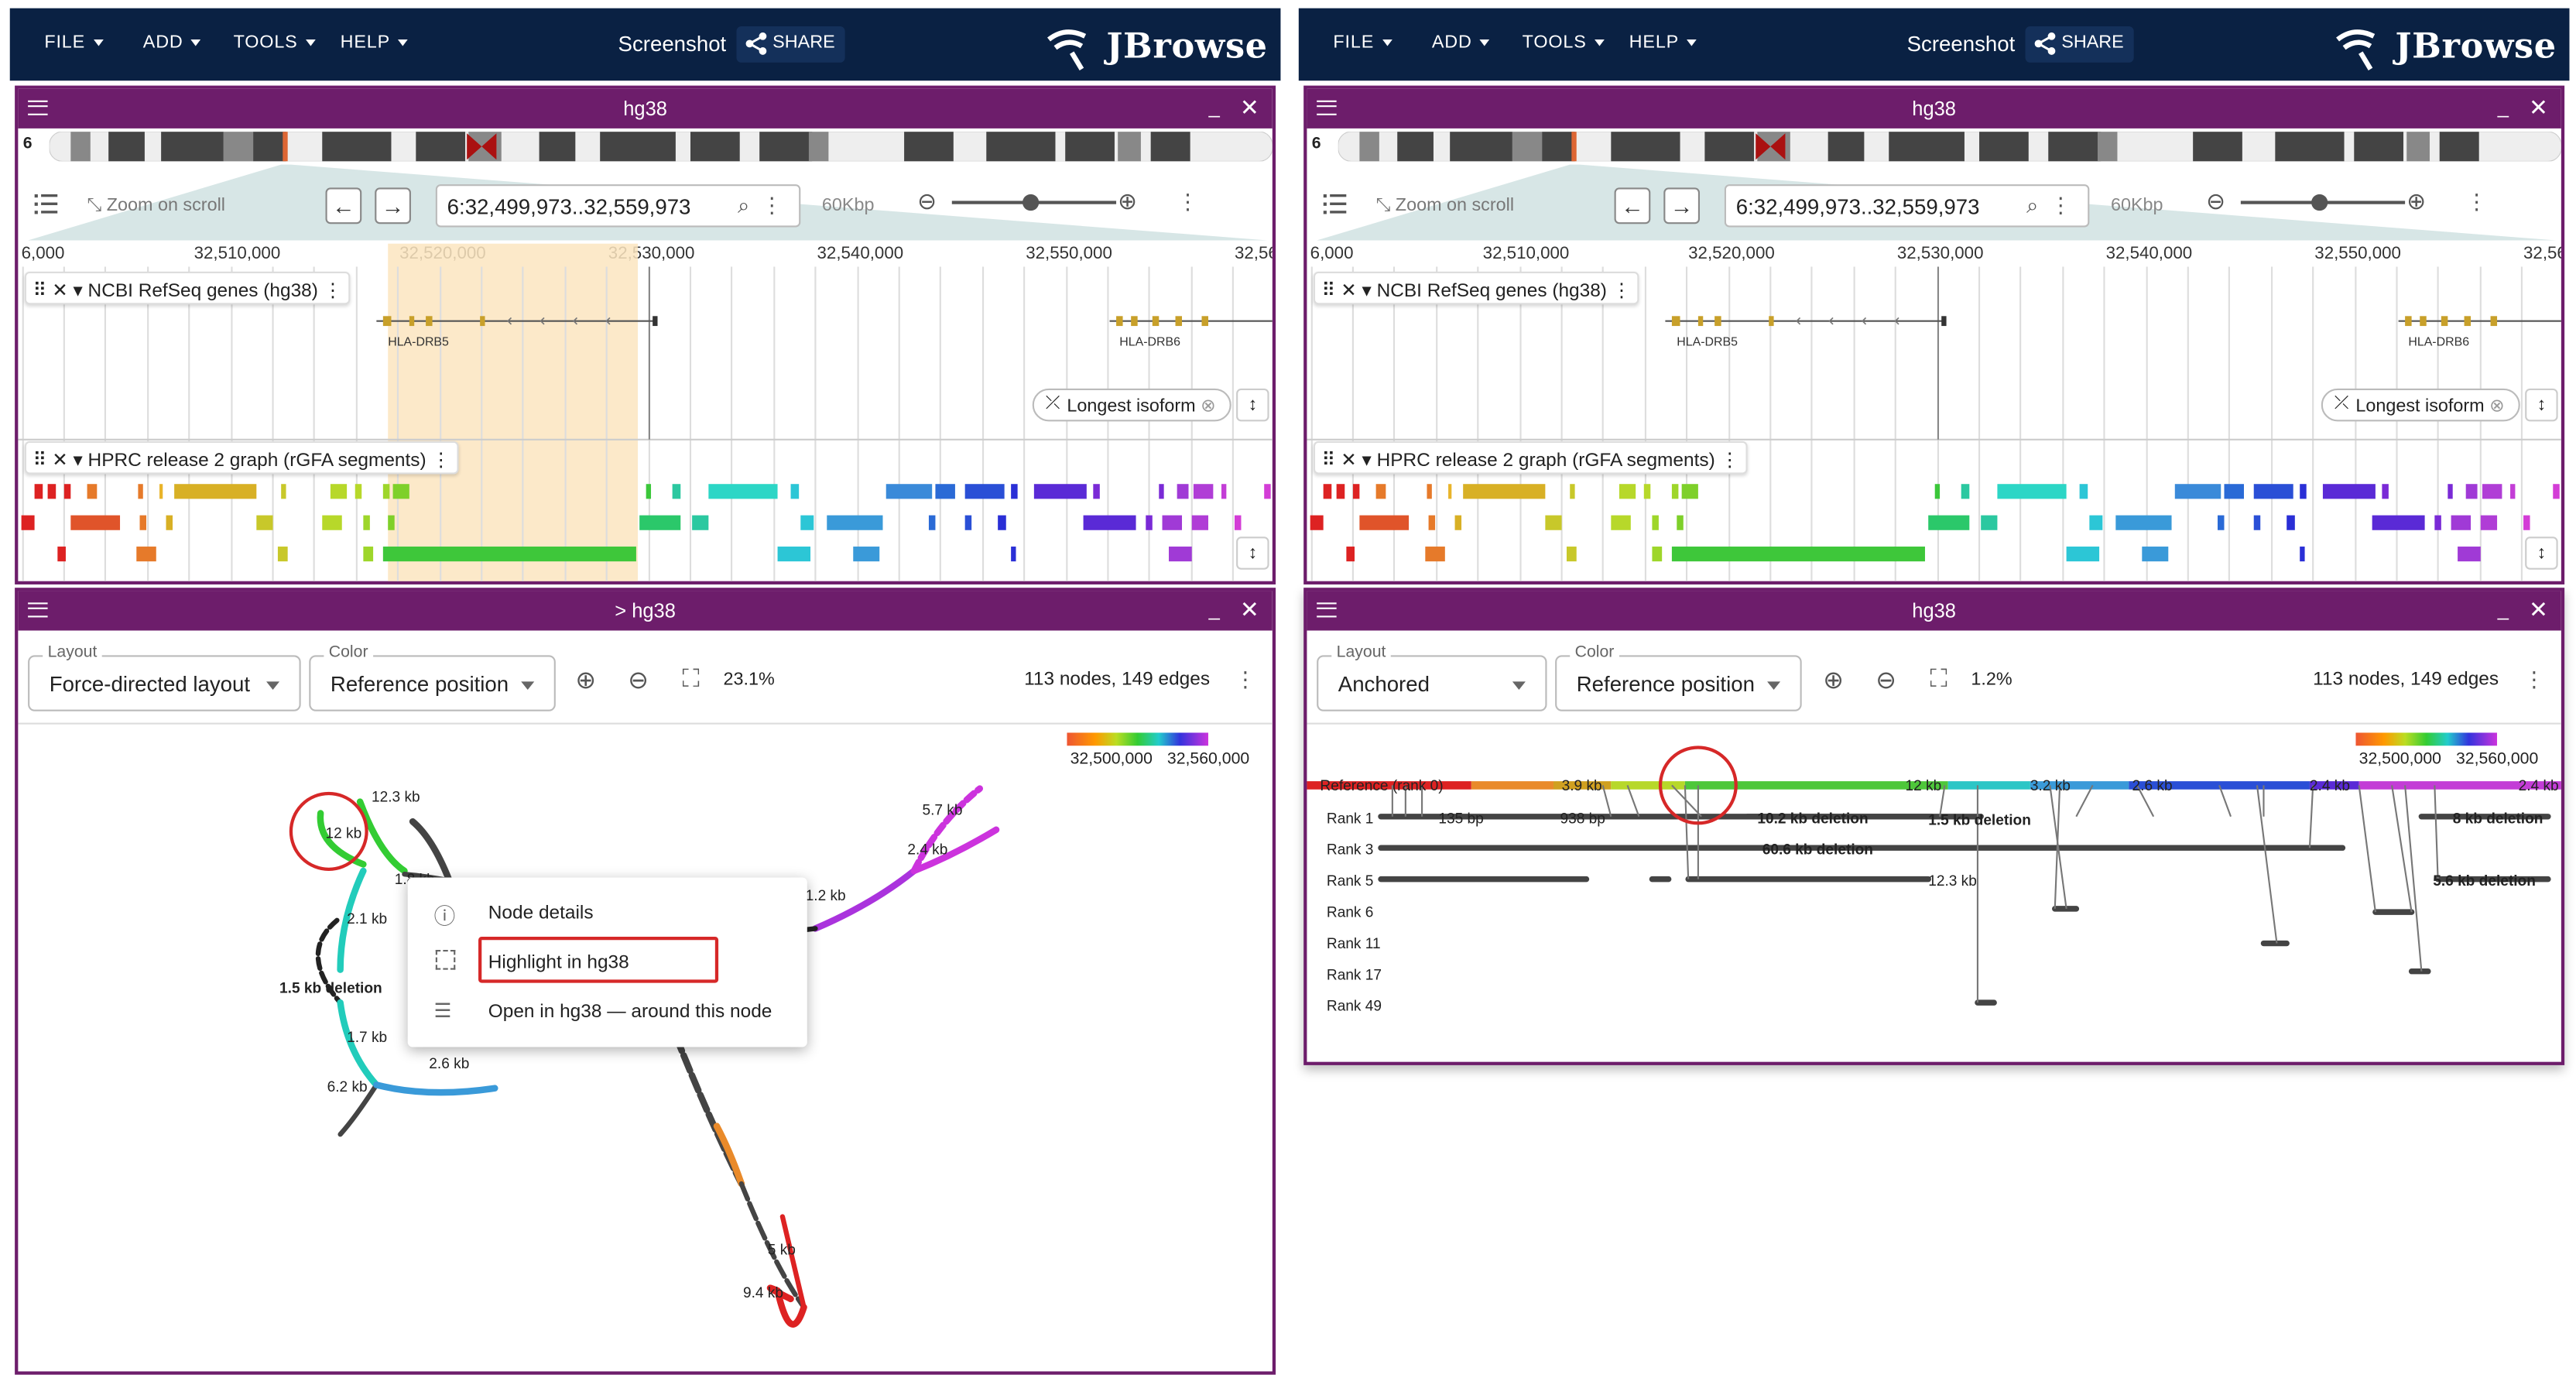  I want to click on resize-icon: ↕, so click(2541, 553).